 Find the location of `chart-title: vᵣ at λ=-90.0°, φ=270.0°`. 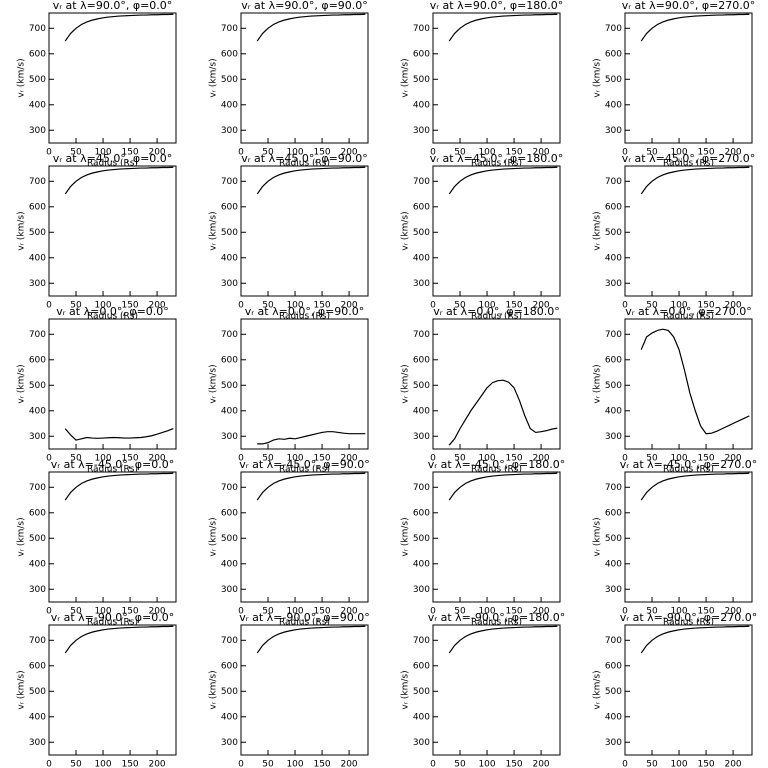

chart-title: vᵣ at λ=-90.0°, φ=270.0° is located at coordinates (689, 617).